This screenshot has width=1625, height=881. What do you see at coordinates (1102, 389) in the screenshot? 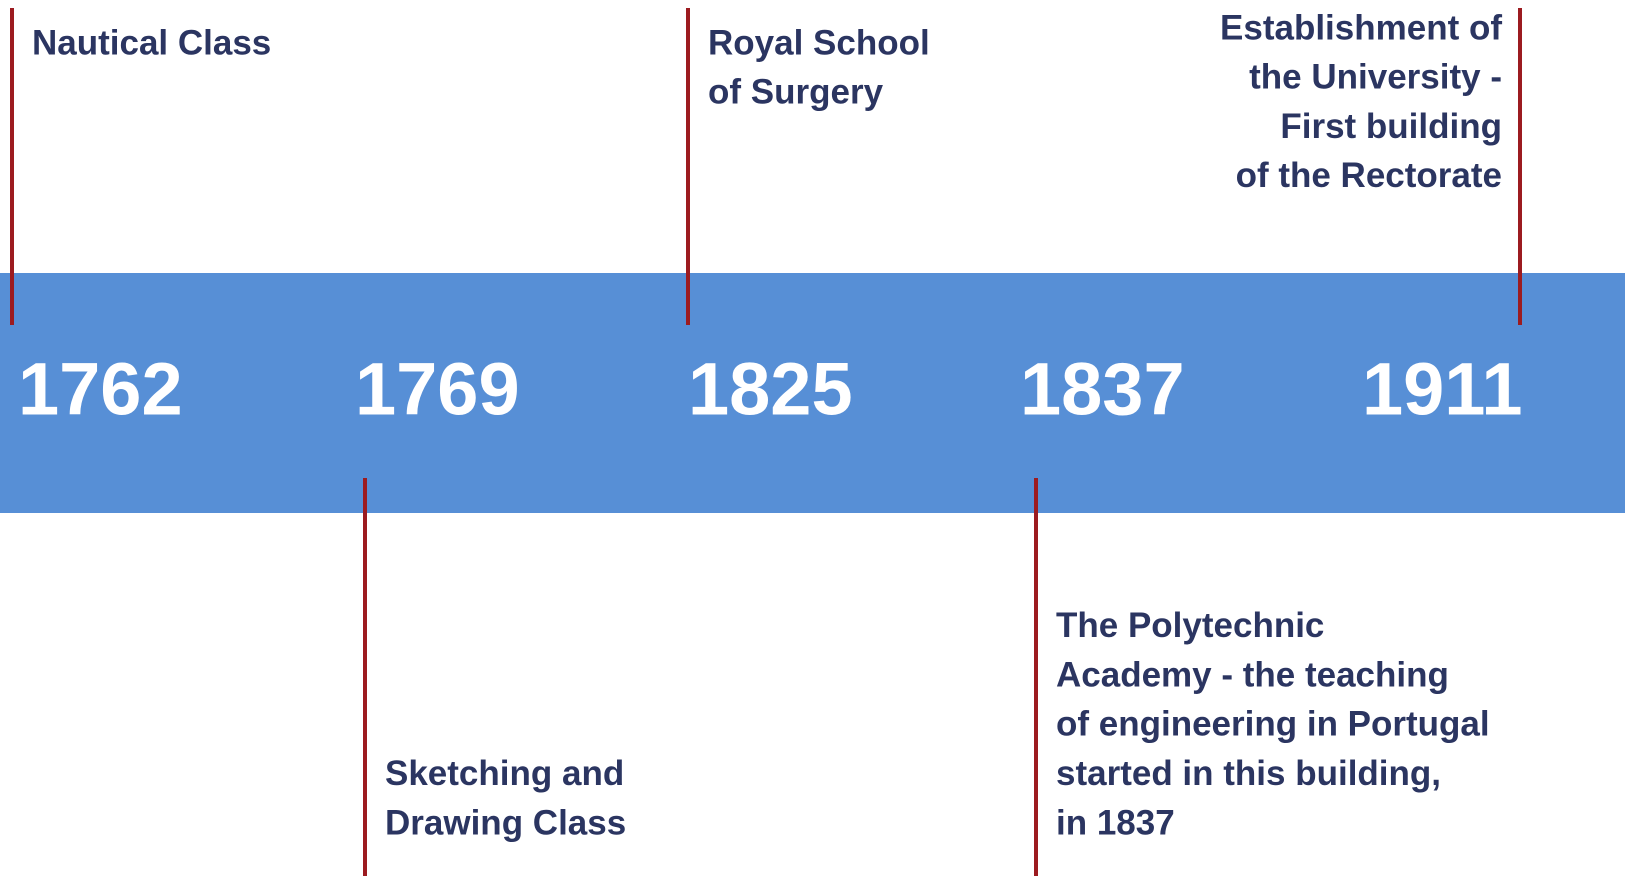
I see `year-label: 1837` at bounding box center [1102, 389].